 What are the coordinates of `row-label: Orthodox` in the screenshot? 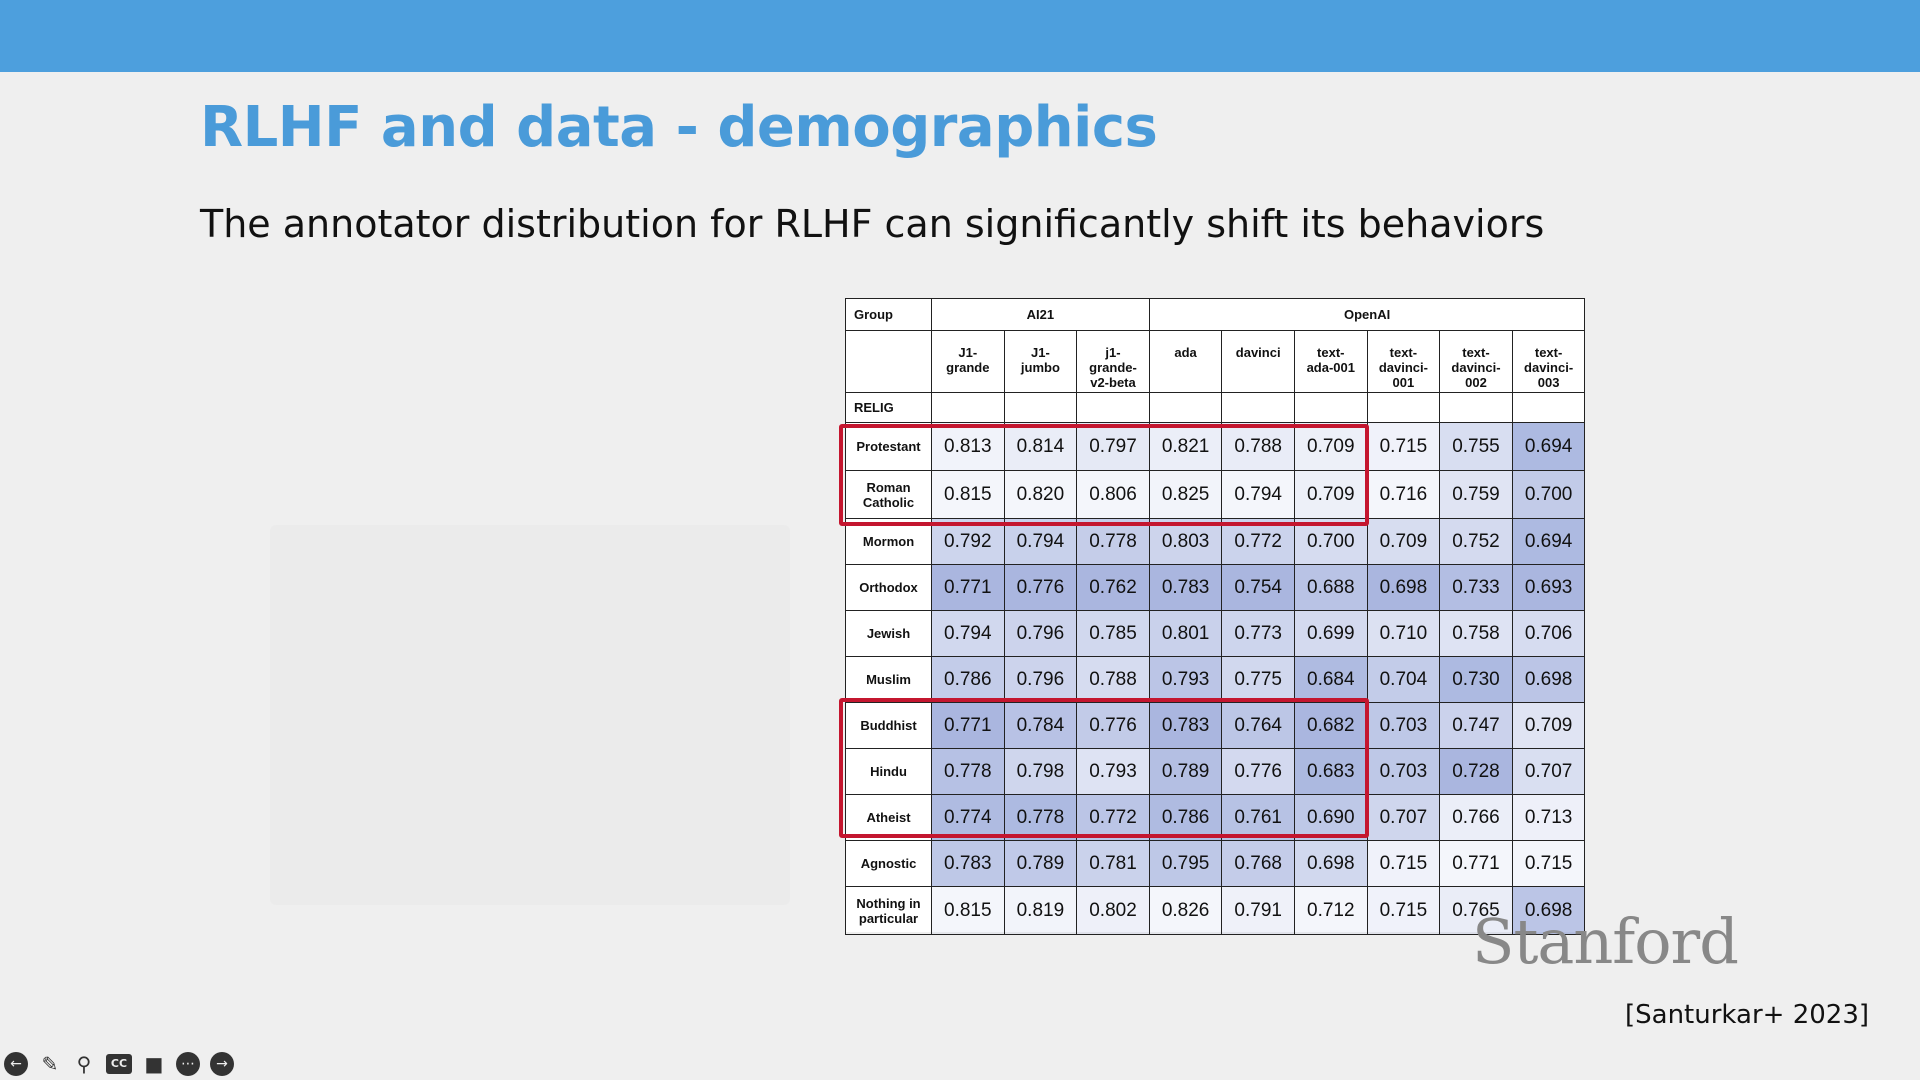 It's located at (888, 587).